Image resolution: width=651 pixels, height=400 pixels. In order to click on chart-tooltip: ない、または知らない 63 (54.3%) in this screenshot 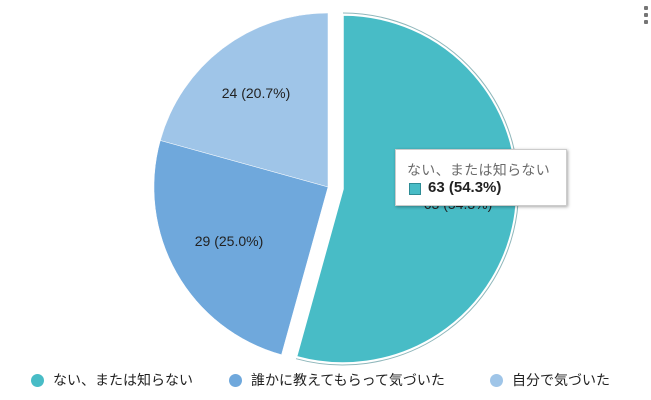, I will do `click(481, 177)`.